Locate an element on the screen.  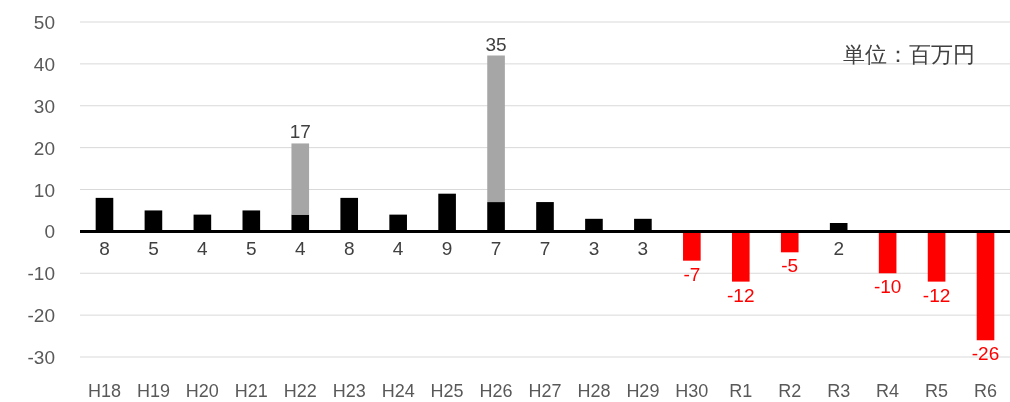
y-tick-label: 0 is located at coordinates (49, 232).